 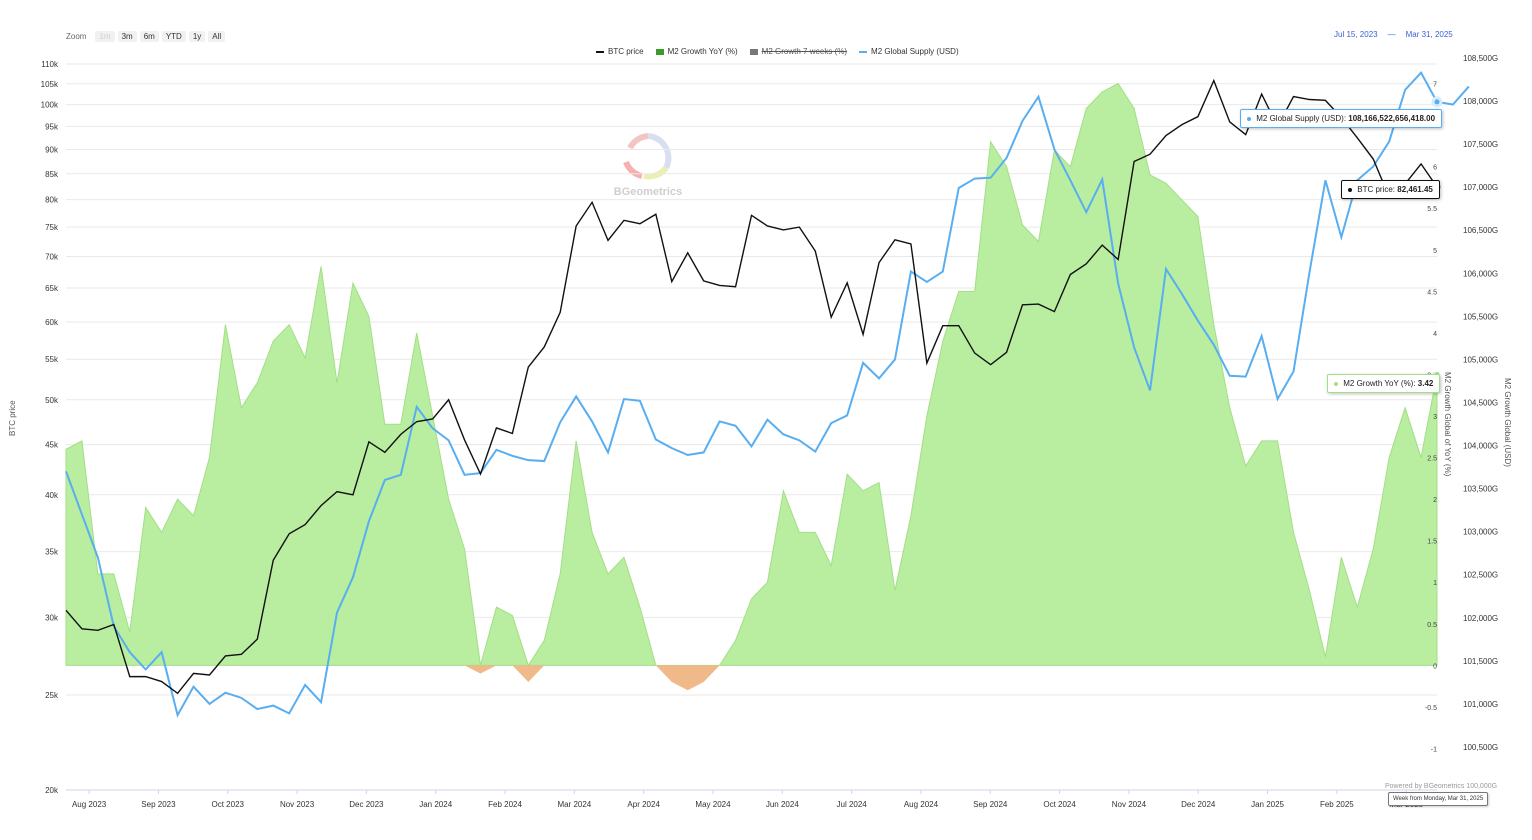 I want to click on x-tick-label: Aug 2023, so click(x=89, y=804).